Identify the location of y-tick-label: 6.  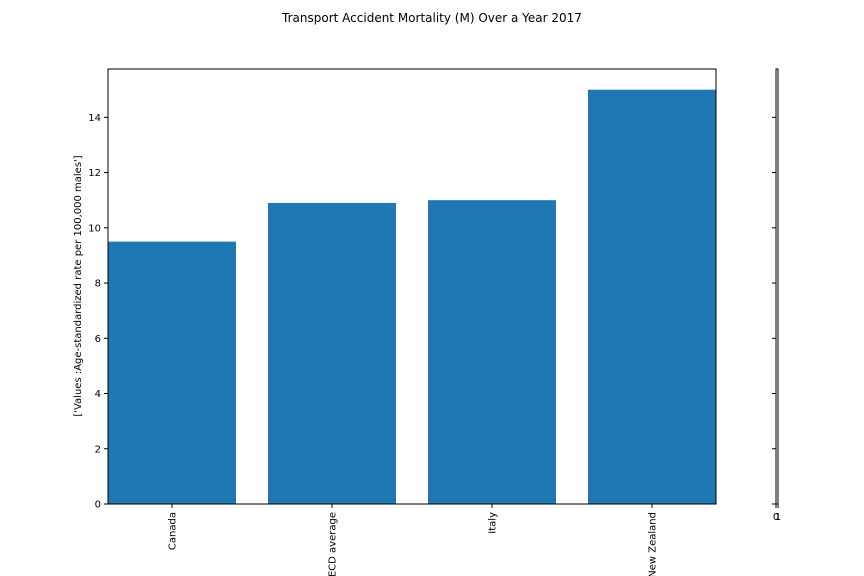
(98, 339).